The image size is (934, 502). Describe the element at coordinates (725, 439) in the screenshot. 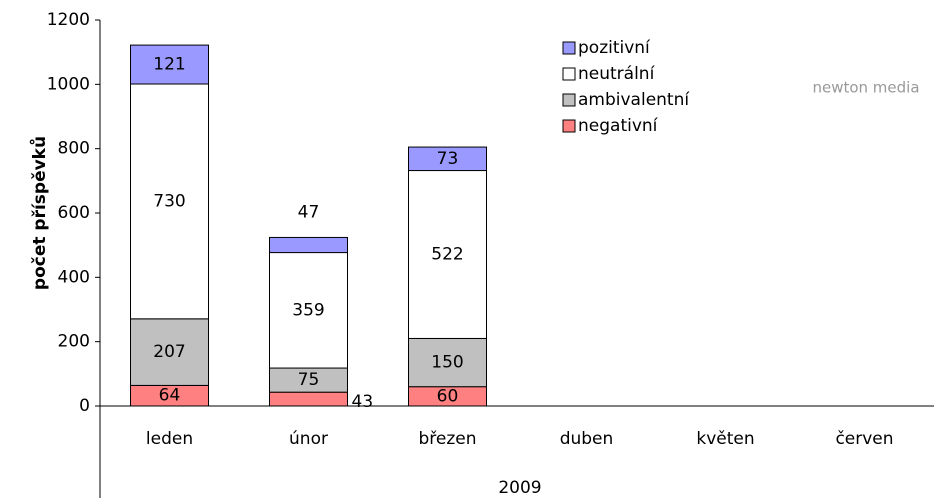

I see `x-tick-label: květen` at that location.